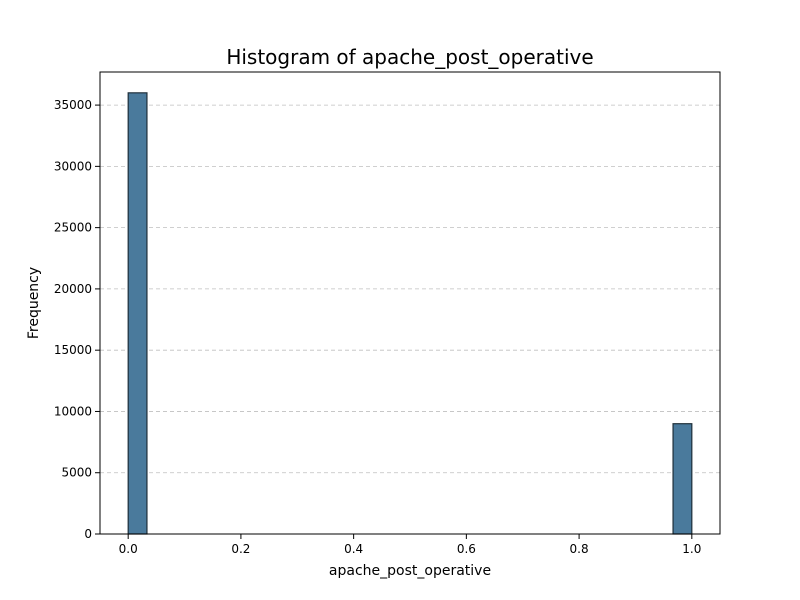 The width and height of the screenshot is (800, 600). What do you see at coordinates (77, 319) in the screenshot?
I see `y-axis-ticks: 0 5000 10000 15000 20000 25000 30000 35000` at bounding box center [77, 319].